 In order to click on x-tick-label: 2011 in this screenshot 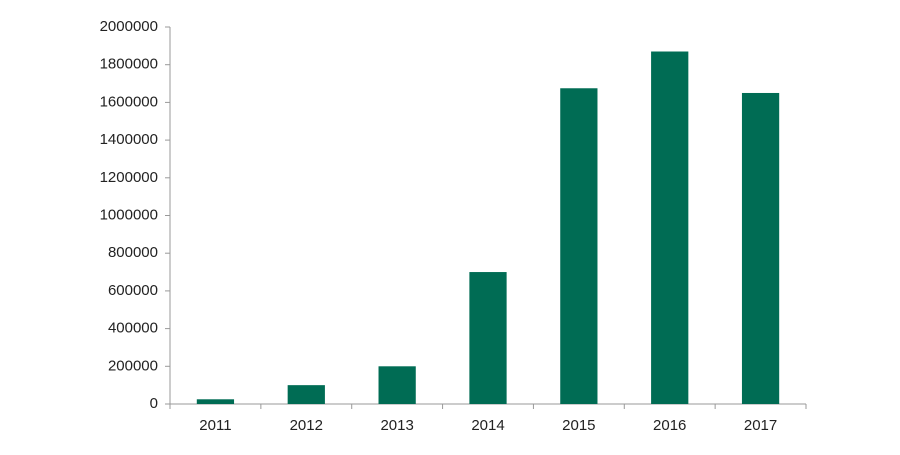, I will do `click(215, 425)`.